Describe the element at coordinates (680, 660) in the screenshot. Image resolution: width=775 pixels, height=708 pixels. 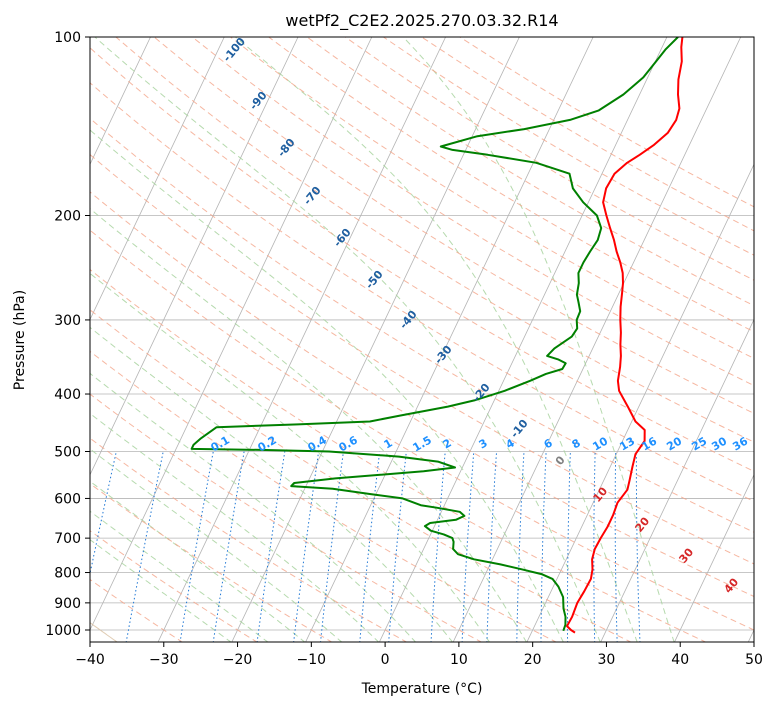
I see `x-tick-label: 40` at that location.